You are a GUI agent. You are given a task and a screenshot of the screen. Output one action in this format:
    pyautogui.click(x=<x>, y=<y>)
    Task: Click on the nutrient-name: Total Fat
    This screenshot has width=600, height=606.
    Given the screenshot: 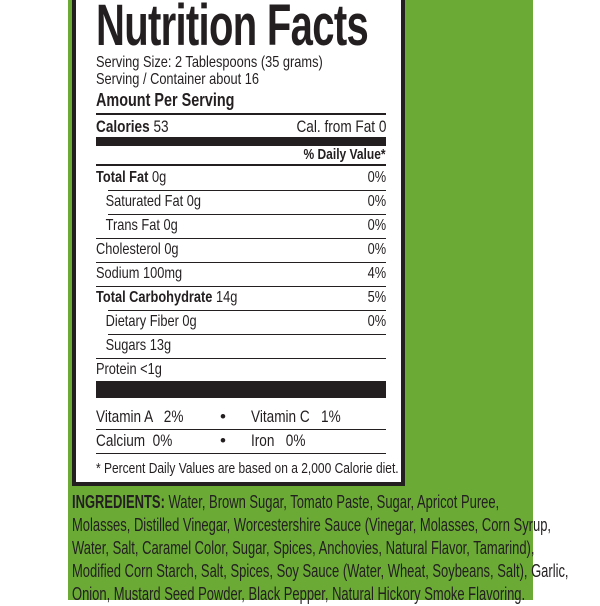 What is the action you would take?
    pyautogui.click(x=122, y=177)
    